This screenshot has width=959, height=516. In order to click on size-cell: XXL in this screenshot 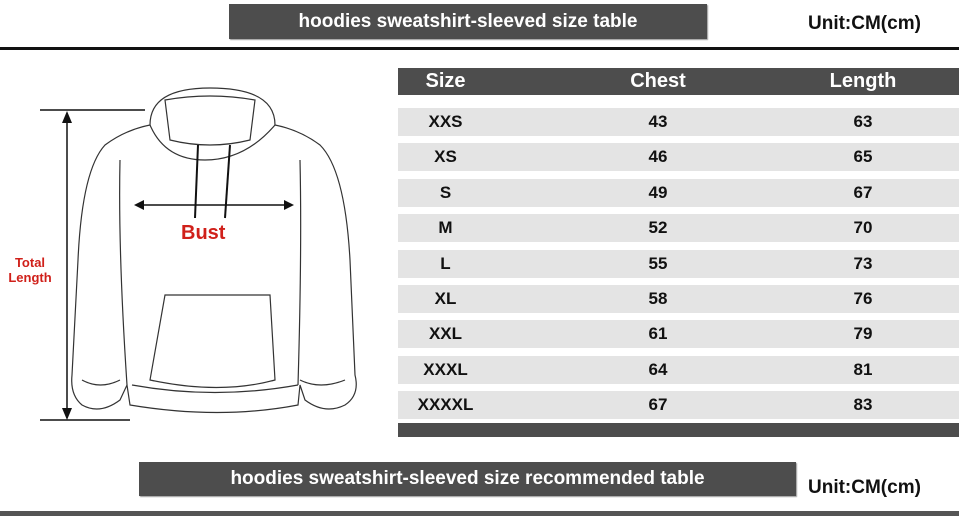, I will do `click(445, 334)`.